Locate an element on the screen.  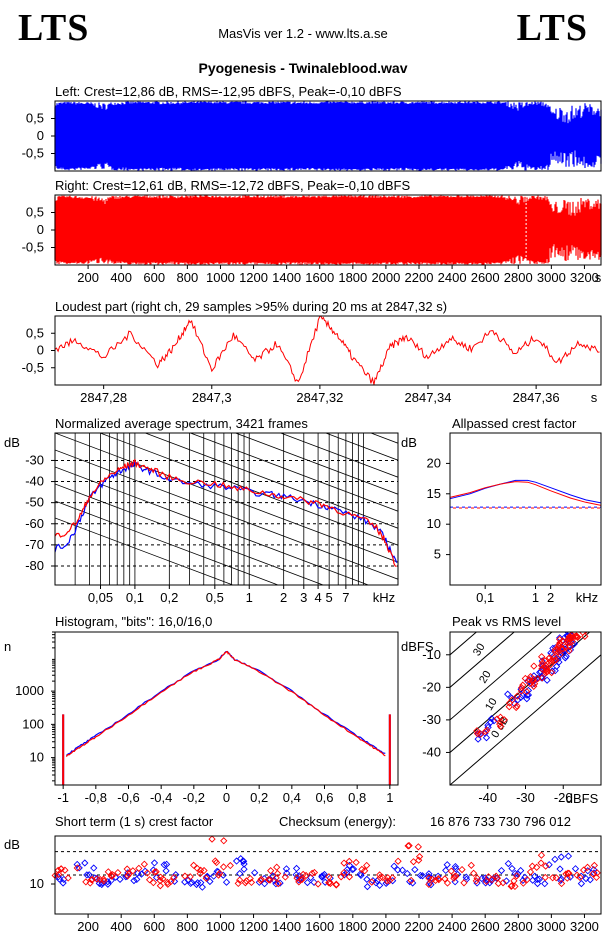
spectrum-x-tick-label: 3 is located at coordinates (303, 597).